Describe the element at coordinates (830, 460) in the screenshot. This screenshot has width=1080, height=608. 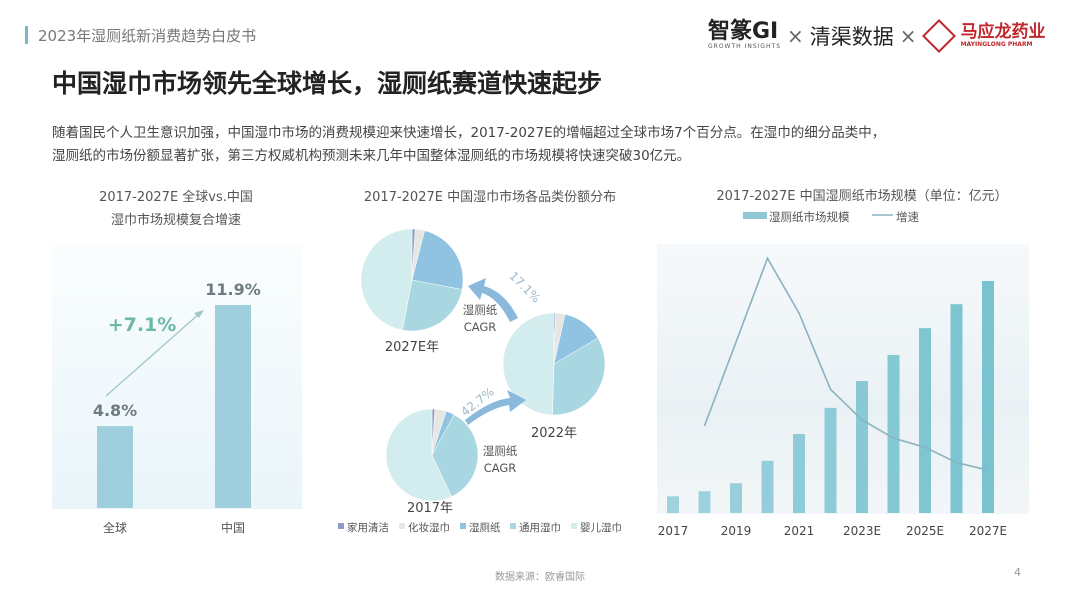
I see `bar-2022` at that location.